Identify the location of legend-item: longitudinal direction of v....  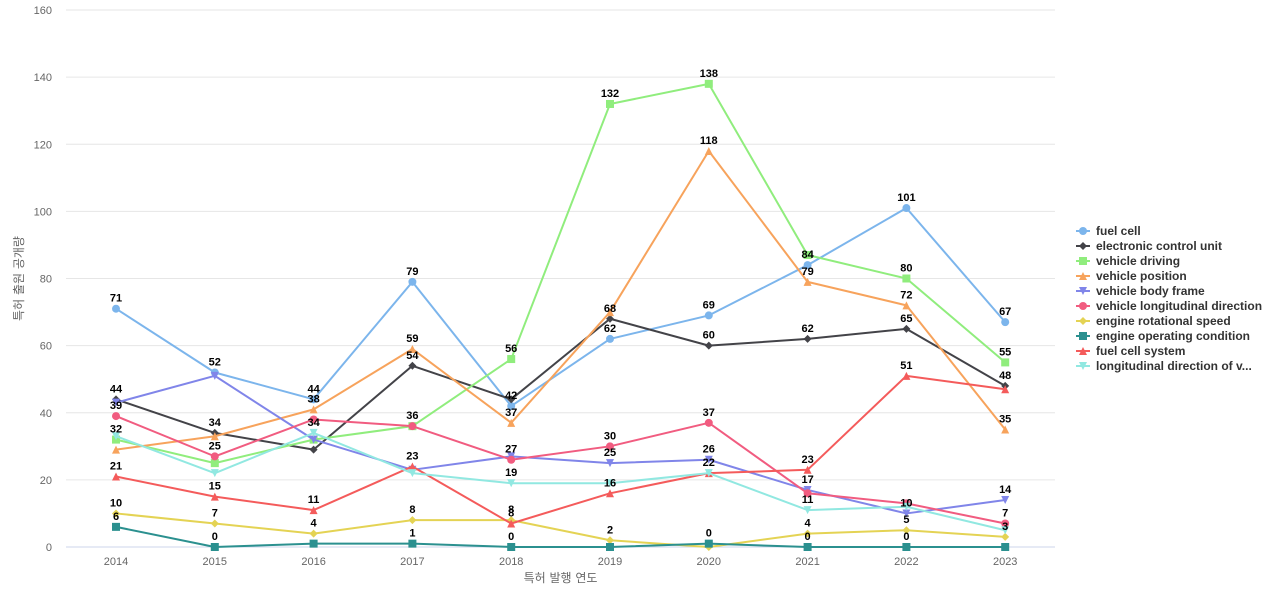
(1164, 366).